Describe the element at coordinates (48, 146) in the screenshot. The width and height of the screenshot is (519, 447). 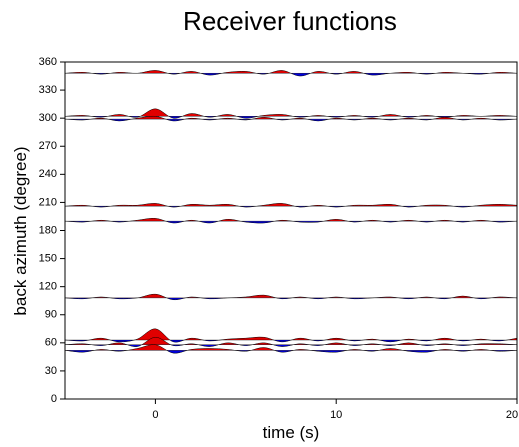
I see `y-tick-label: 270` at that location.